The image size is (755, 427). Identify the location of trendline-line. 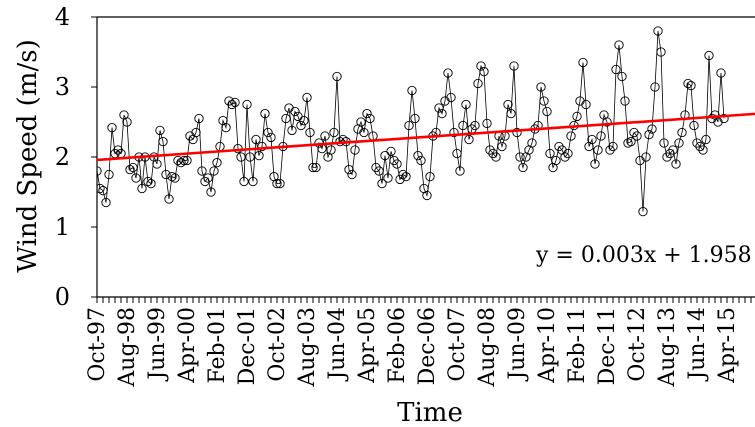
(426, 137).